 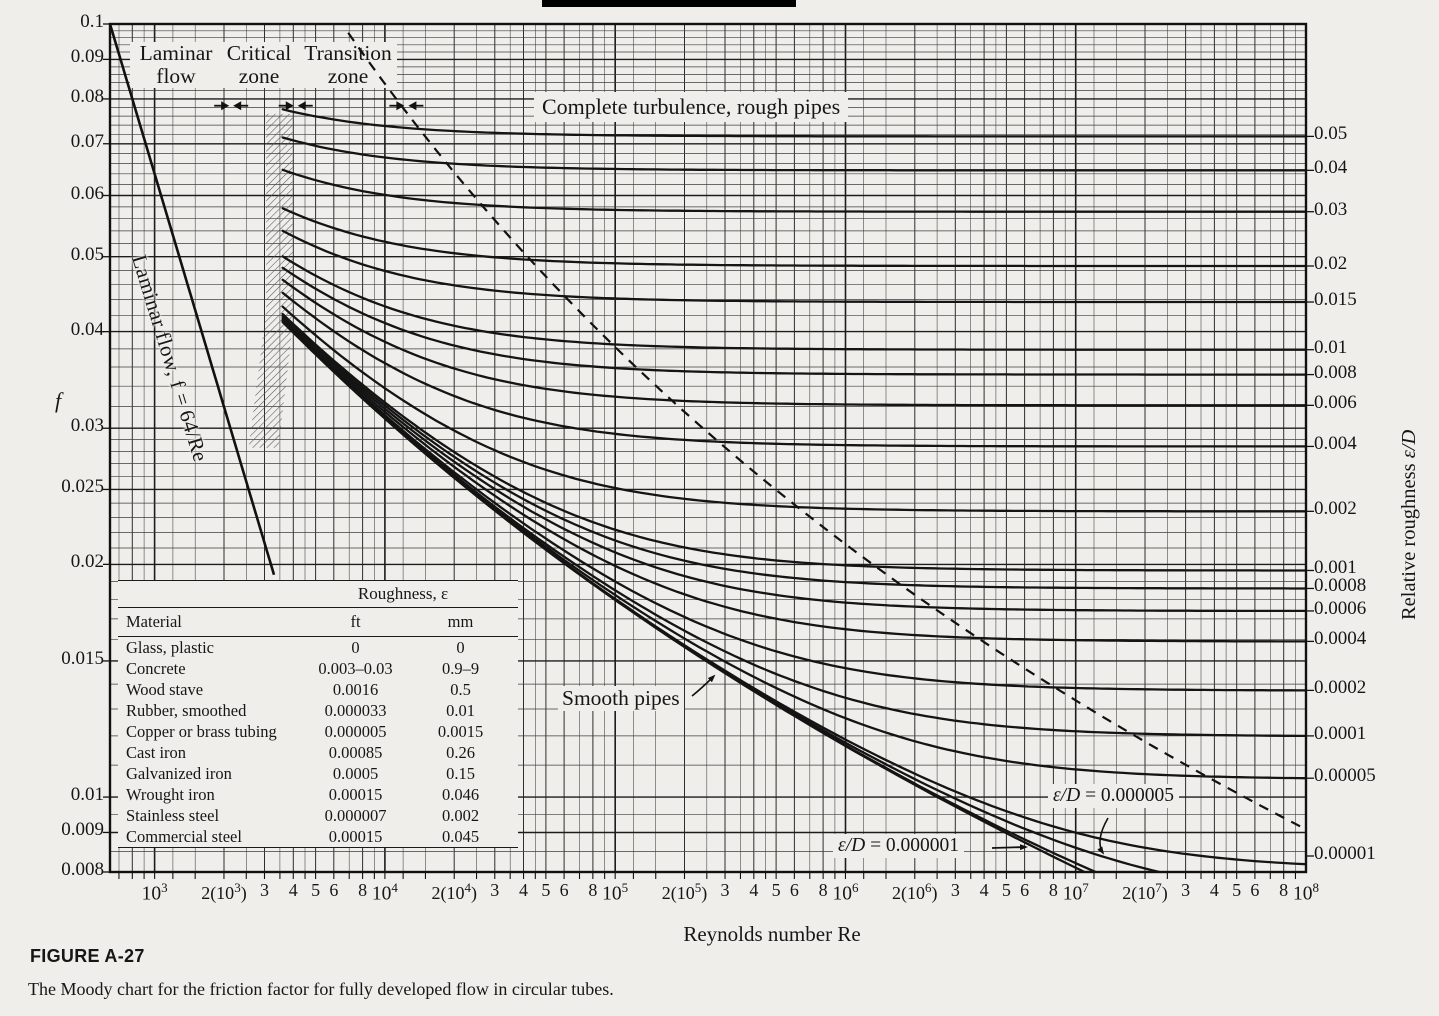 I want to click on cell-material: Wrought iron, so click(x=170, y=794).